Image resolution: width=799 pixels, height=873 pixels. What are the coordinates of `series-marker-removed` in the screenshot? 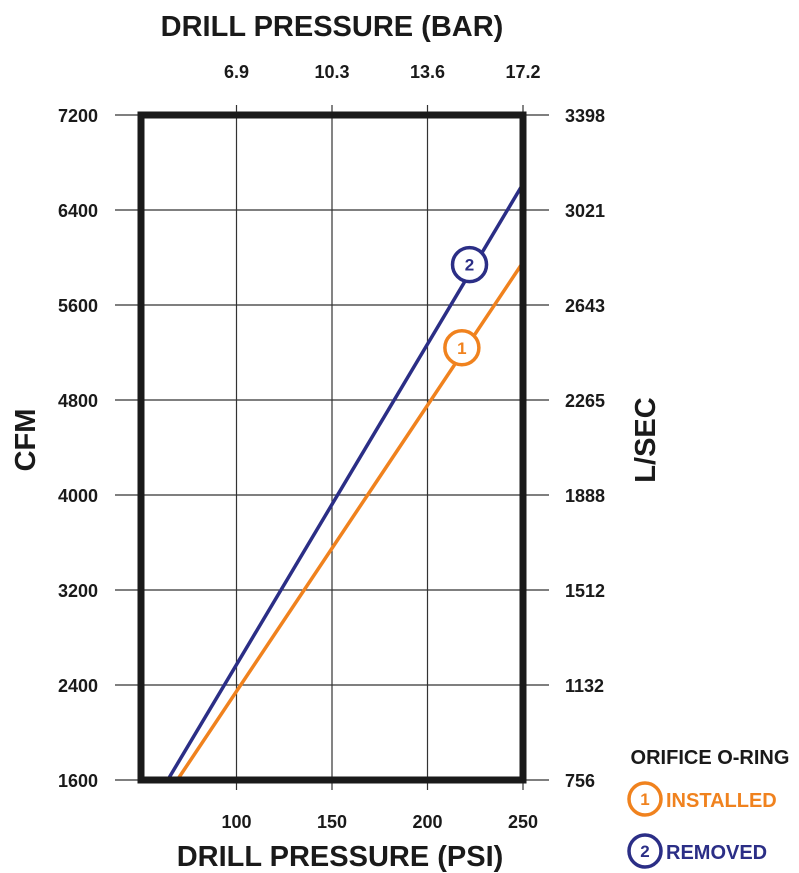 It's located at (469, 264).